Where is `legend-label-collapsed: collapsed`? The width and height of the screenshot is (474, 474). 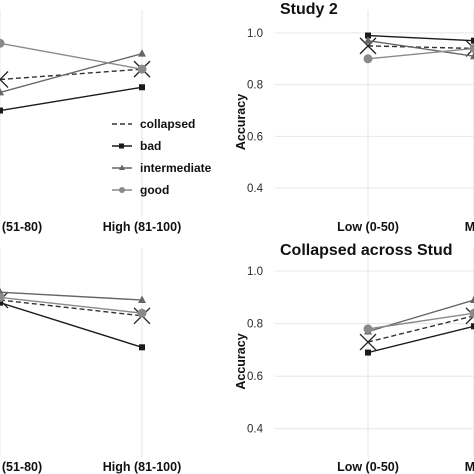 legend-label-collapsed: collapsed is located at coordinates (167, 124).